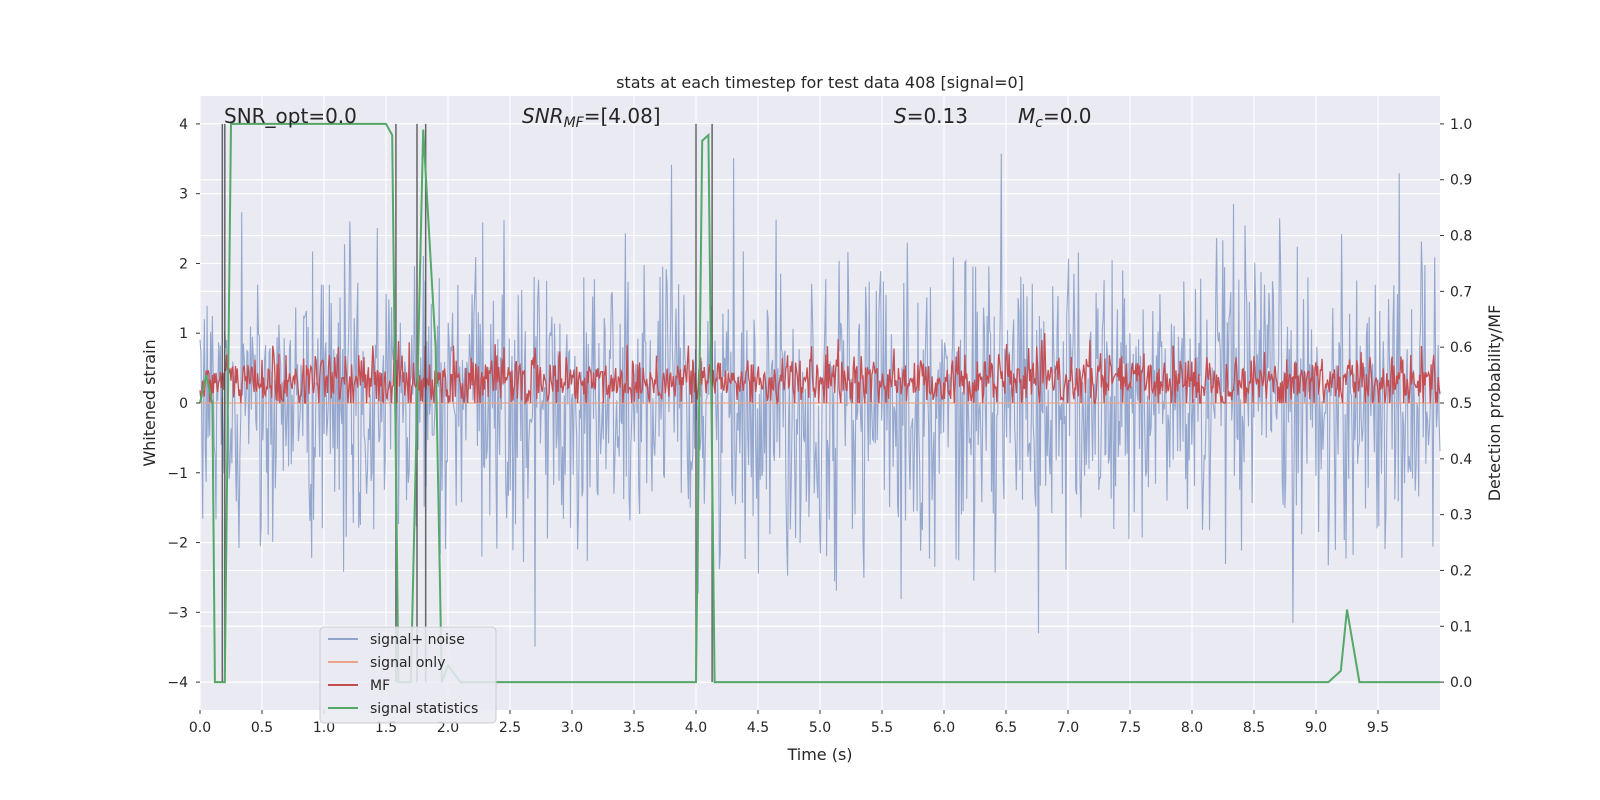 This screenshot has height=800, width=1600. I want to click on x-tick-label-2: 1.0, so click(324, 728).